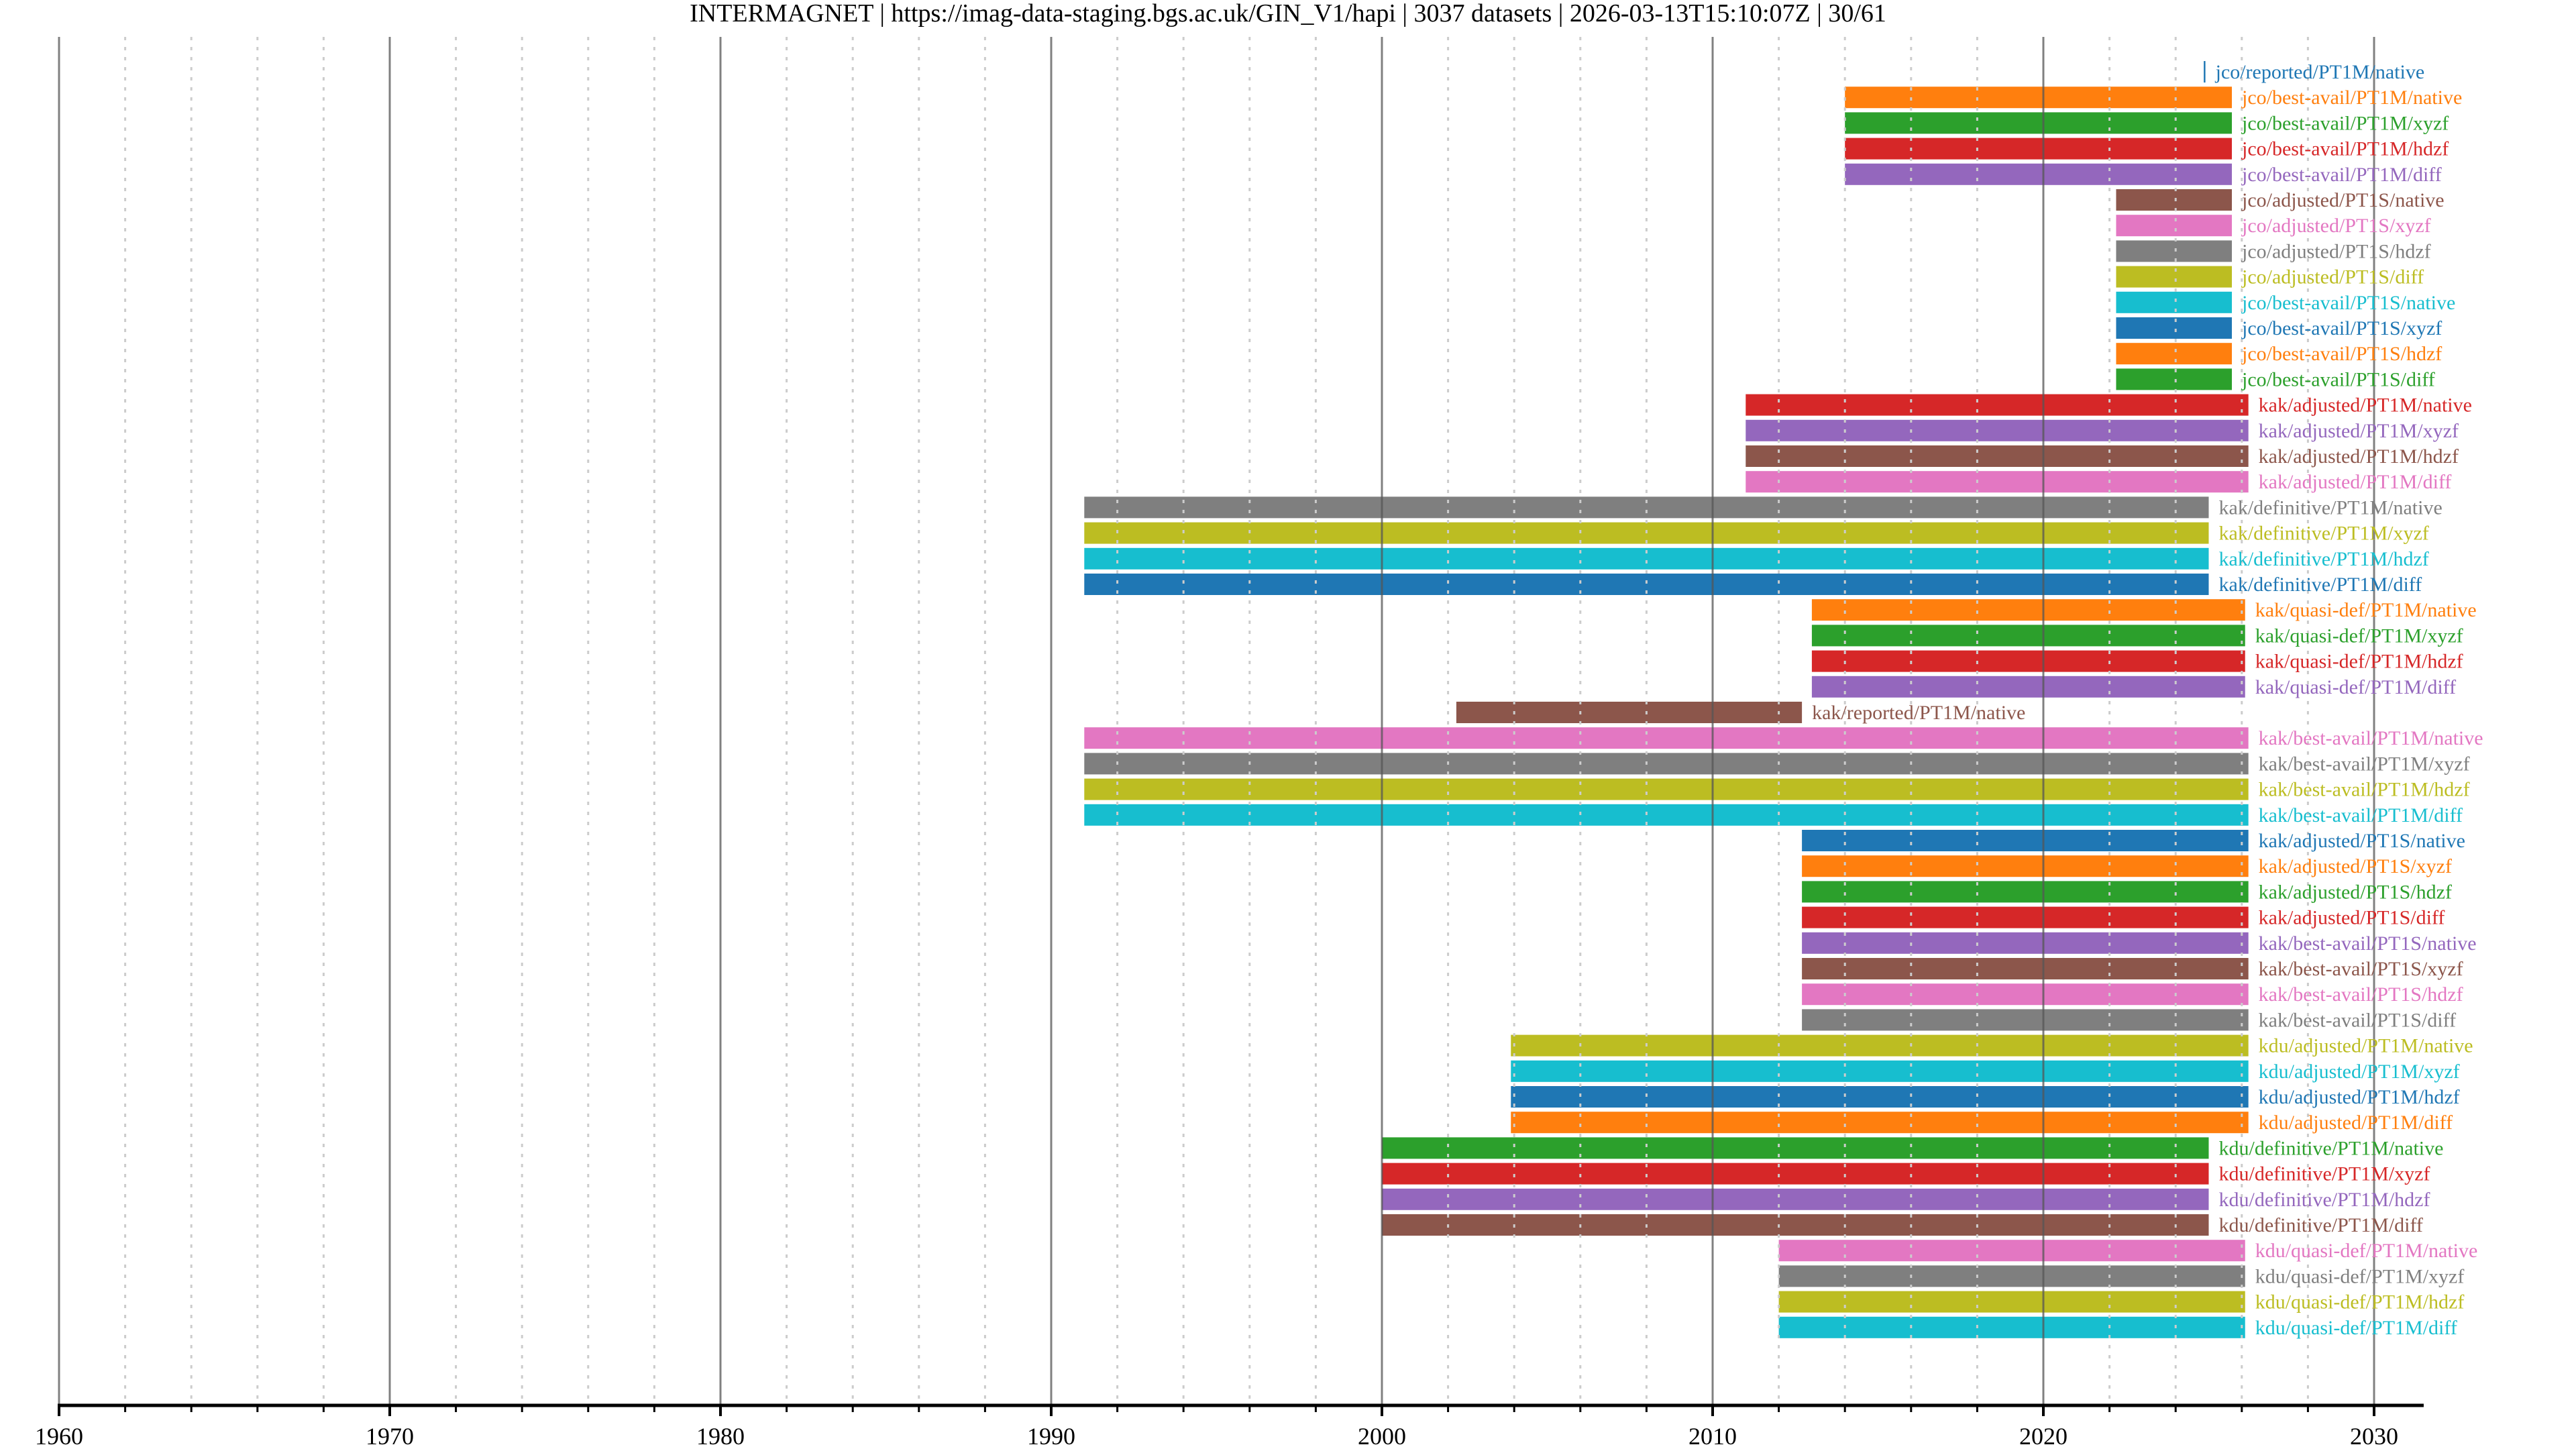 Image resolution: width=2576 pixels, height=1449 pixels. What do you see at coordinates (2361, 969) in the screenshot?
I see `bar-label: kak/best-avail/PT1S/xyzf` at bounding box center [2361, 969].